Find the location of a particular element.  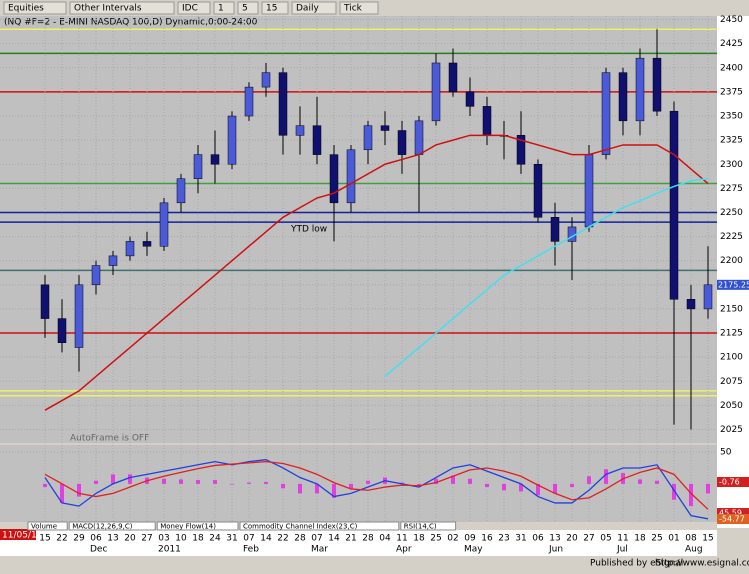

last-label: 2175.25 is located at coordinates (733, 284).